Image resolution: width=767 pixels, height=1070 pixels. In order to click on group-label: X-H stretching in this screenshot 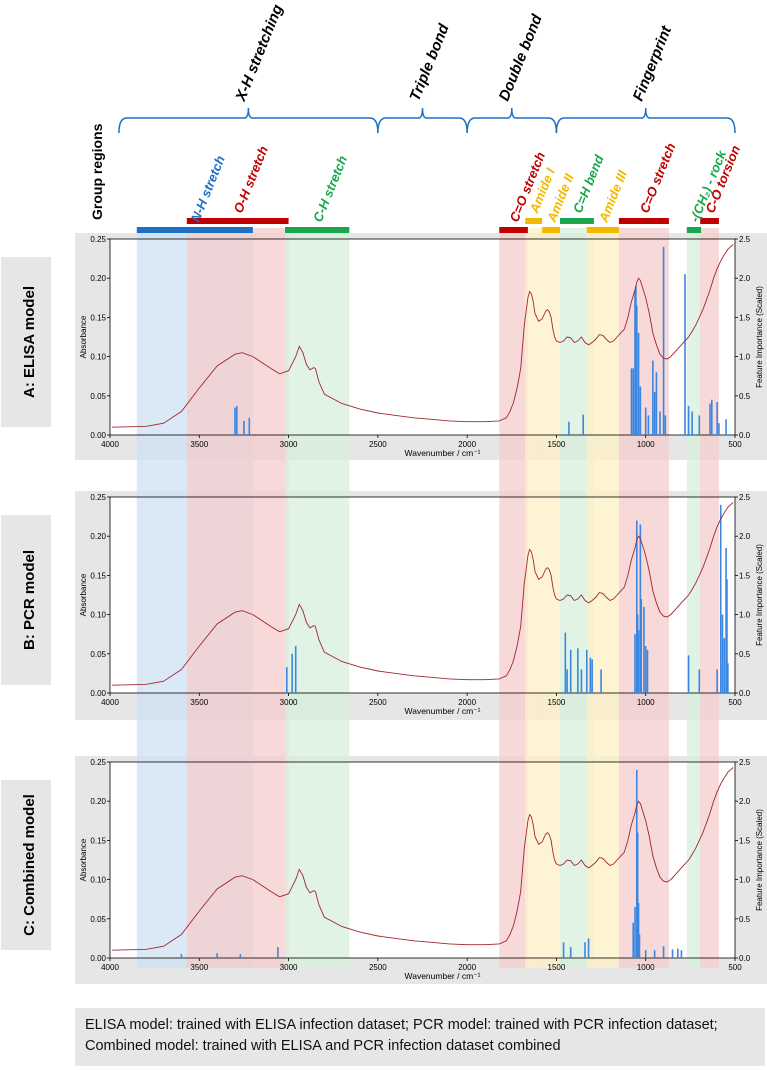, I will do `click(259, 53)`.